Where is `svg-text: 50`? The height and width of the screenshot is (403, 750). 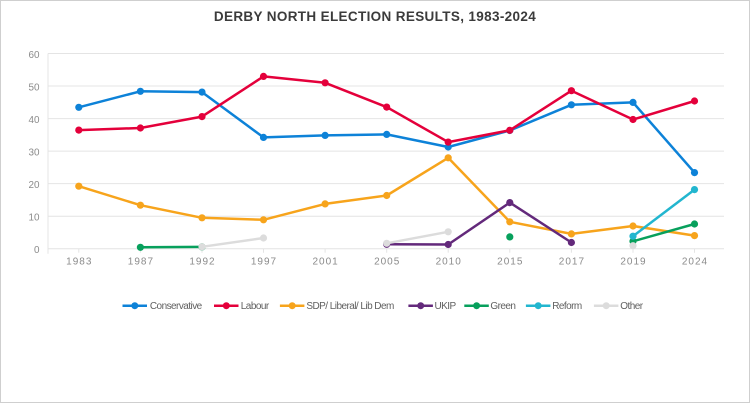
svg-text: 50 is located at coordinates (34, 87).